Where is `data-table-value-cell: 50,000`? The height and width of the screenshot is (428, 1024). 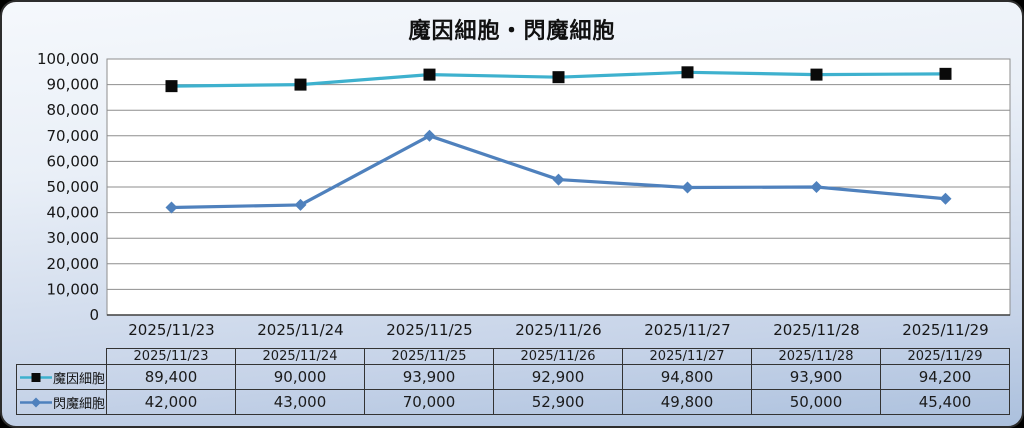 data-table-value-cell: 50,000 is located at coordinates (816, 402).